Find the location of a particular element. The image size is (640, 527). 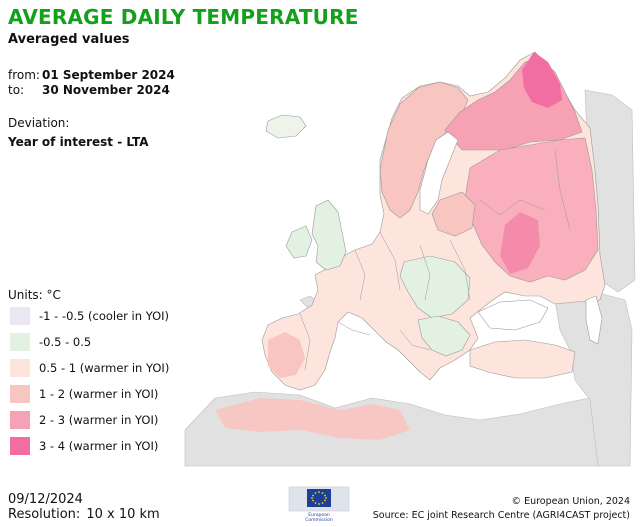

legend-units: Units: °C is located at coordinates (34, 295).